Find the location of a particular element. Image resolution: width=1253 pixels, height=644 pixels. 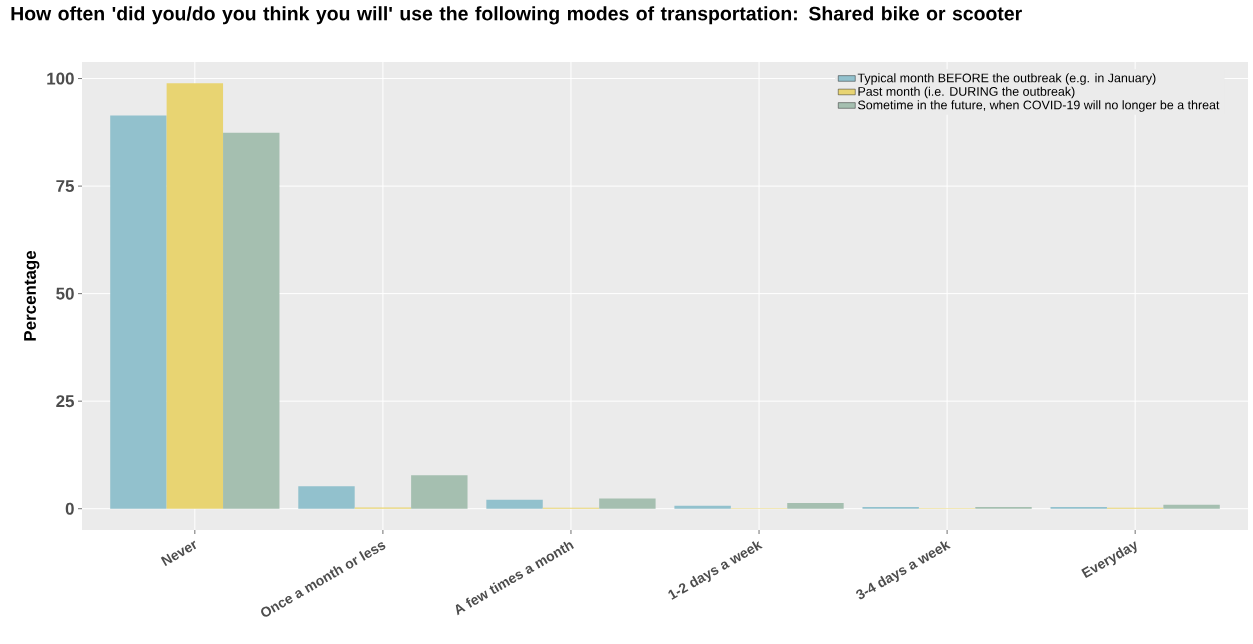

y-tick-label: 25 is located at coordinates (65, 401).